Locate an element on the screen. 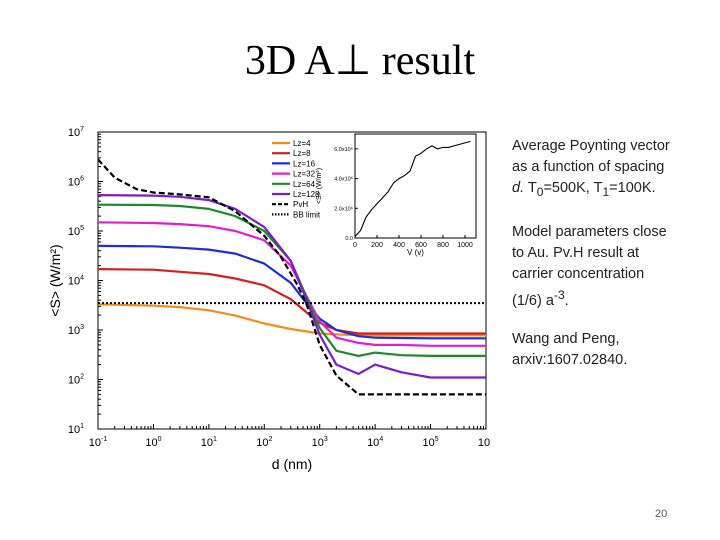 Image resolution: width=720 pixels, height=540 pixels. legend-label-lz-16: Lz=16 is located at coordinates (304, 163).